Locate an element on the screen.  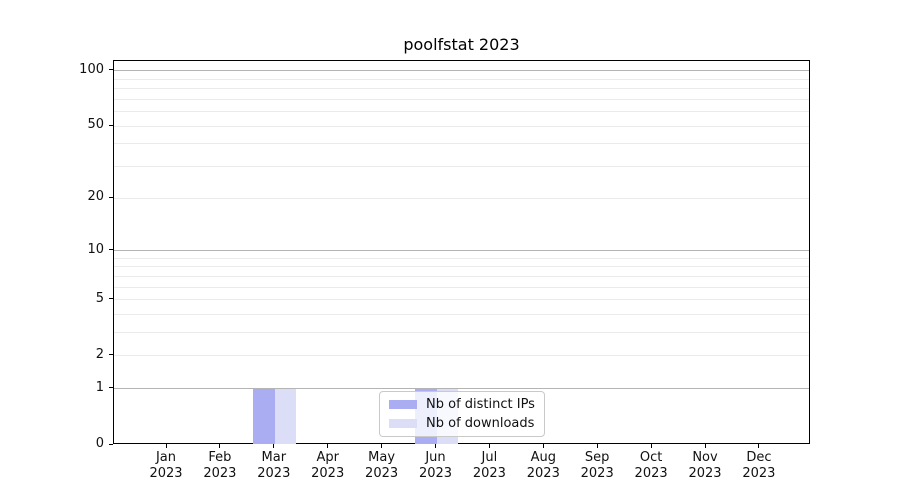
x-tick-label-sep: Sep 2023 is located at coordinates (597, 465).